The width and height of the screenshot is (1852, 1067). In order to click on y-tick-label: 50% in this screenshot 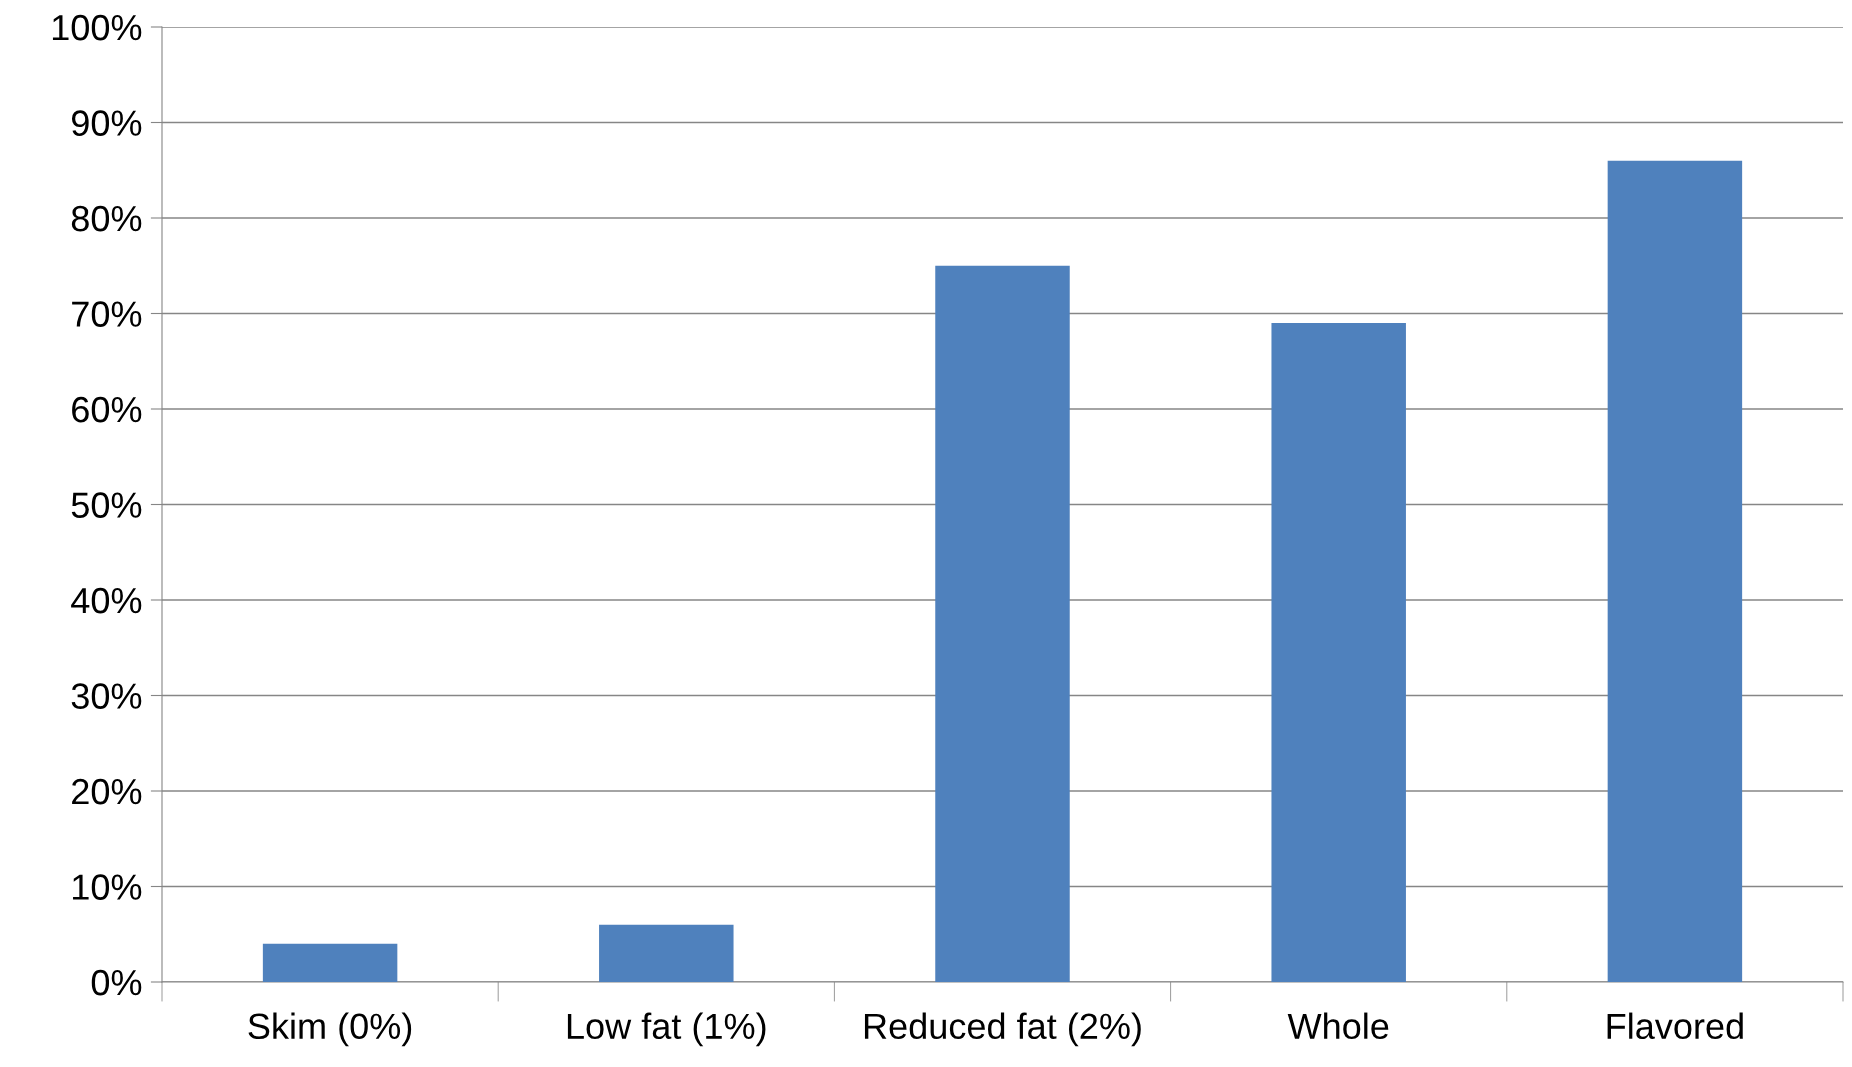, I will do `click(106, 505)`.